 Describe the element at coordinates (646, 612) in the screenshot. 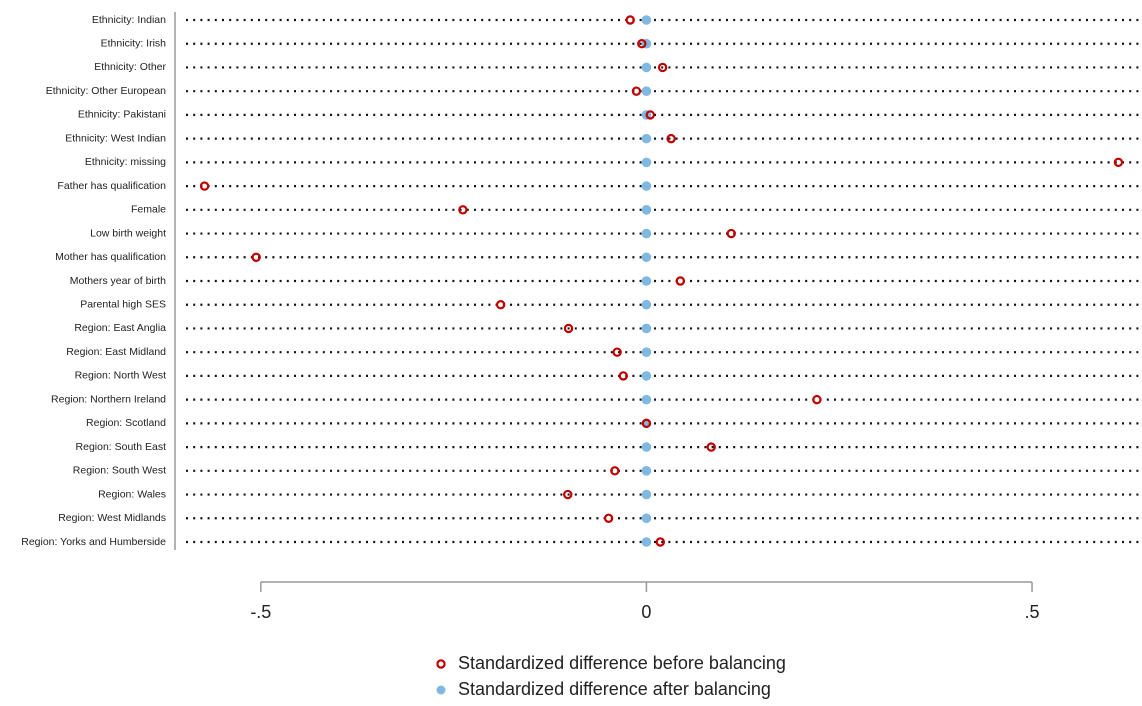

I see `x-tick-label: 0` at that location.